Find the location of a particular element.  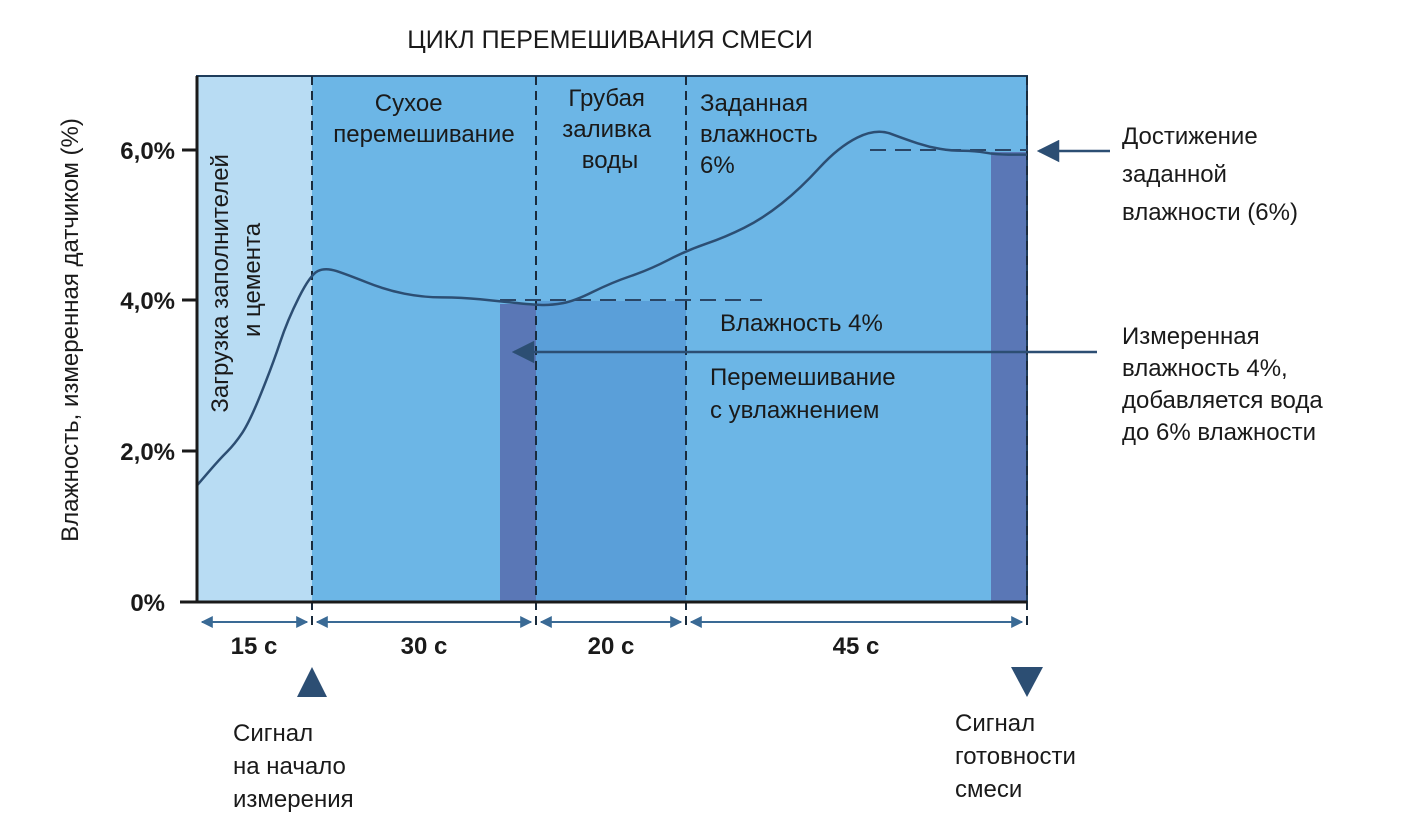

measured-moisture-marker is located at coordinates (518, 453).